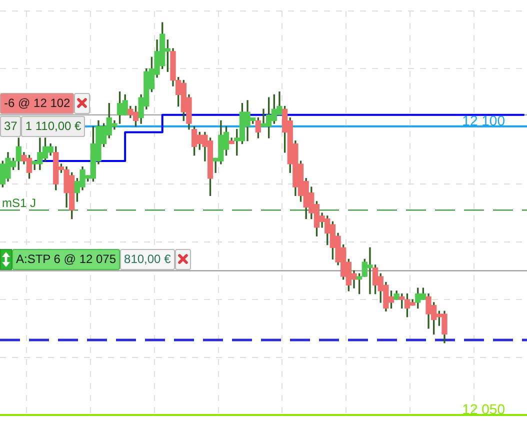  What do you see at coordinates (147, 259) in the screenshot?
I see `annotation: 810,00 €` at bounding box center [147, 259].